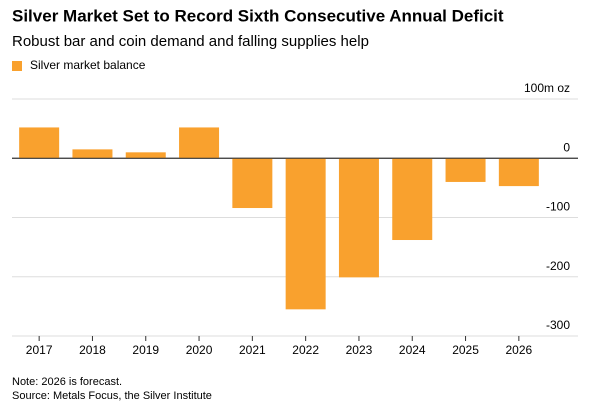 The height and width of the screenshot is (409, 591). I want to click on x-tick-label: 2022, so click(305, 350).